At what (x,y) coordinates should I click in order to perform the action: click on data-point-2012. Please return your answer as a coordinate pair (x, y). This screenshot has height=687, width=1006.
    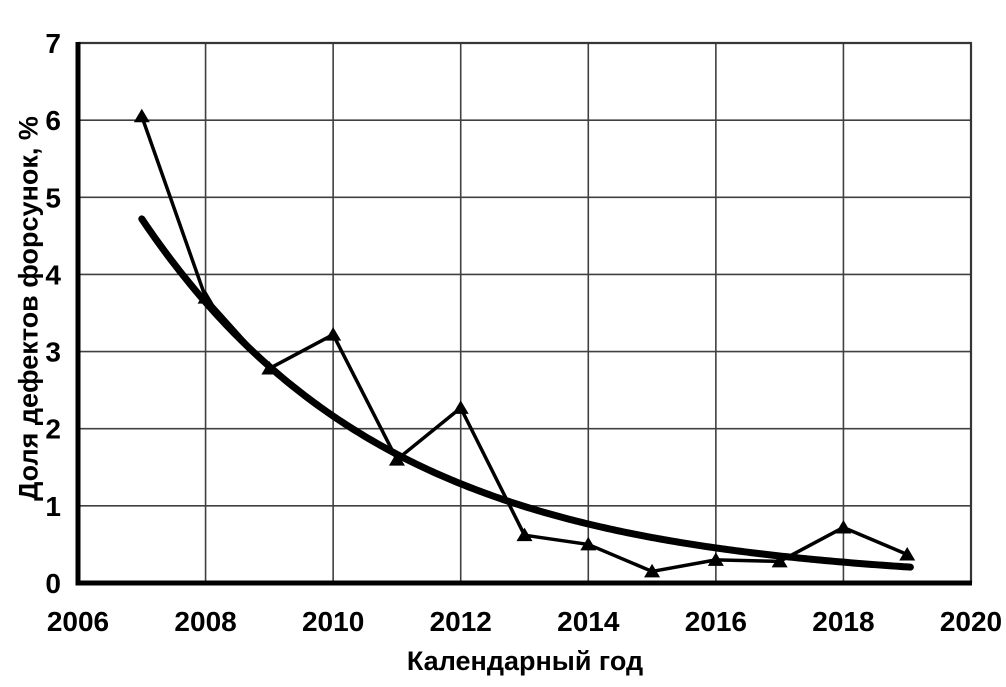
    Looking at the image, I should click on (460, 407).